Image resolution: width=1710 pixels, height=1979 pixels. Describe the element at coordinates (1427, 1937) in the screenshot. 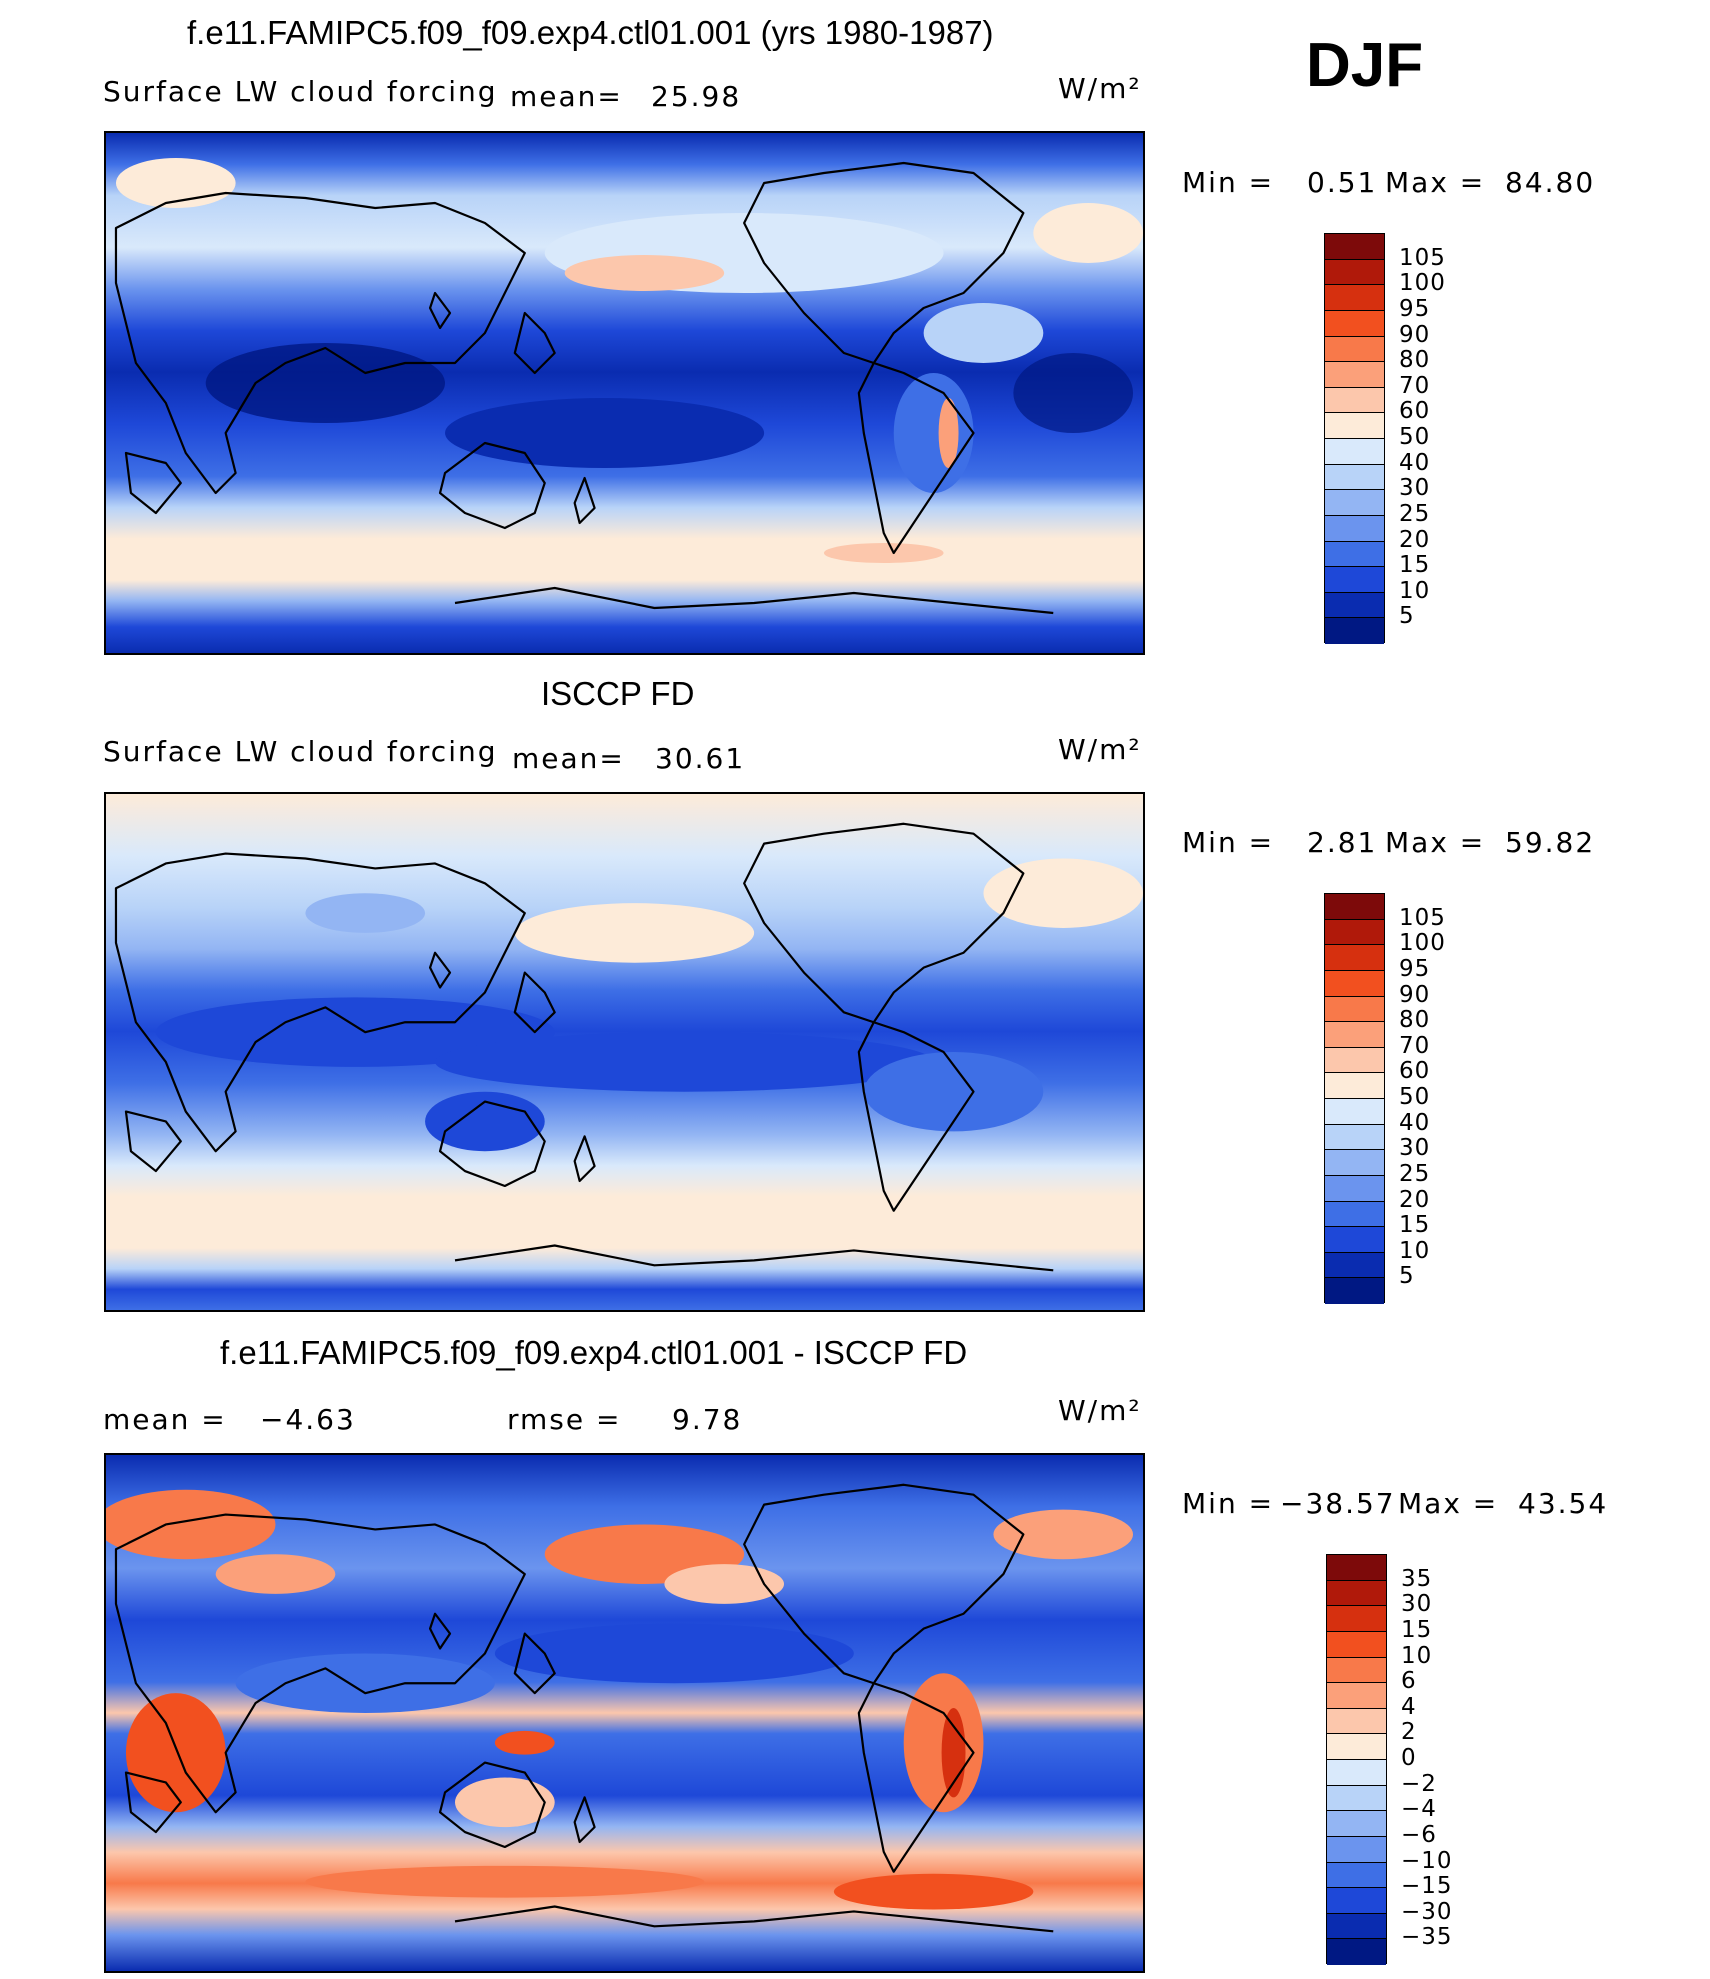

I see `colorbar-tick-label: −35` at that location.